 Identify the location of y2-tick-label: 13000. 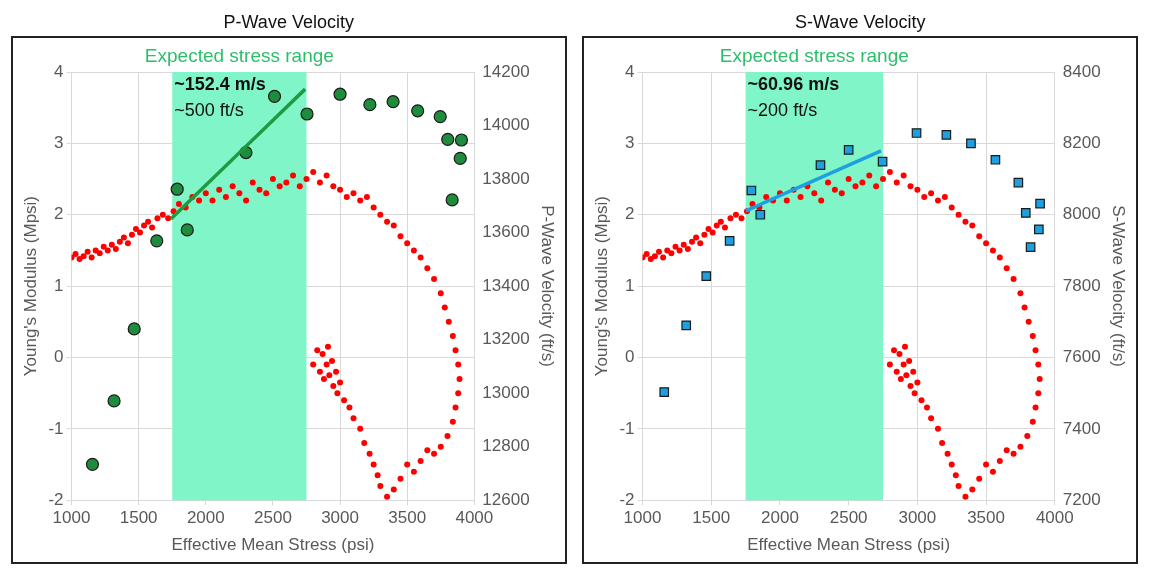
(506, 392).